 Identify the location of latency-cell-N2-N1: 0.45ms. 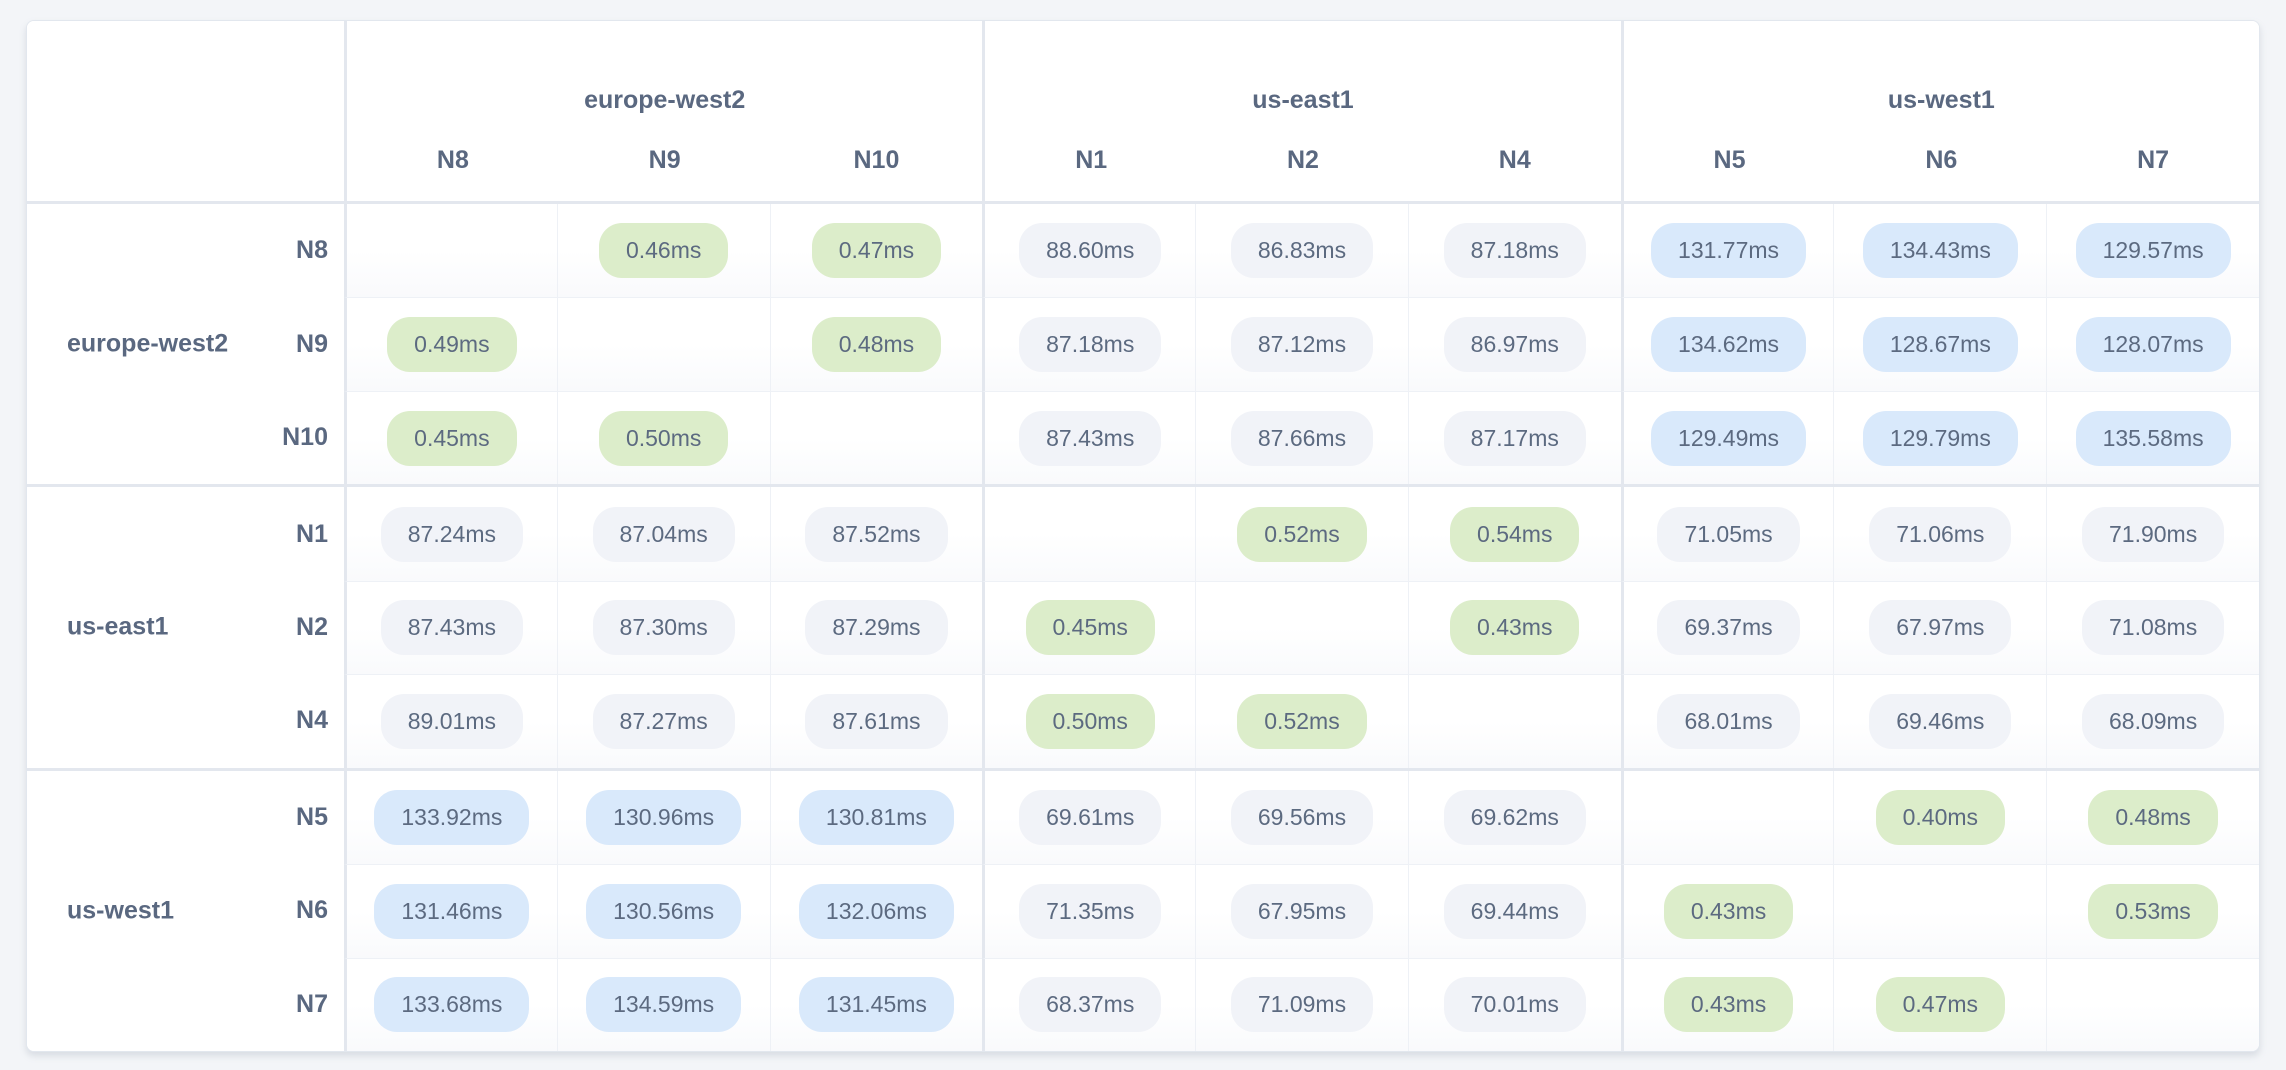
(1089, 627).